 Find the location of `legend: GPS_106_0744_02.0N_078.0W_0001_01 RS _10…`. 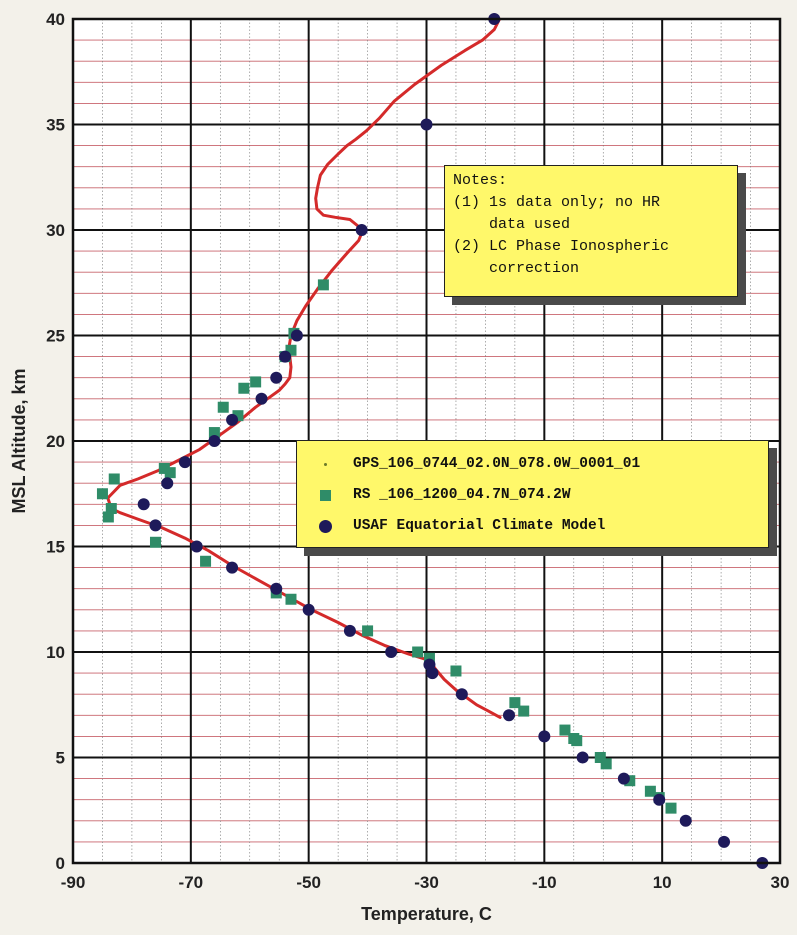

legend: GPS_106_0744_02.0N_078.0W_0001_01 RS _10… is located at coordinates (532, 494).